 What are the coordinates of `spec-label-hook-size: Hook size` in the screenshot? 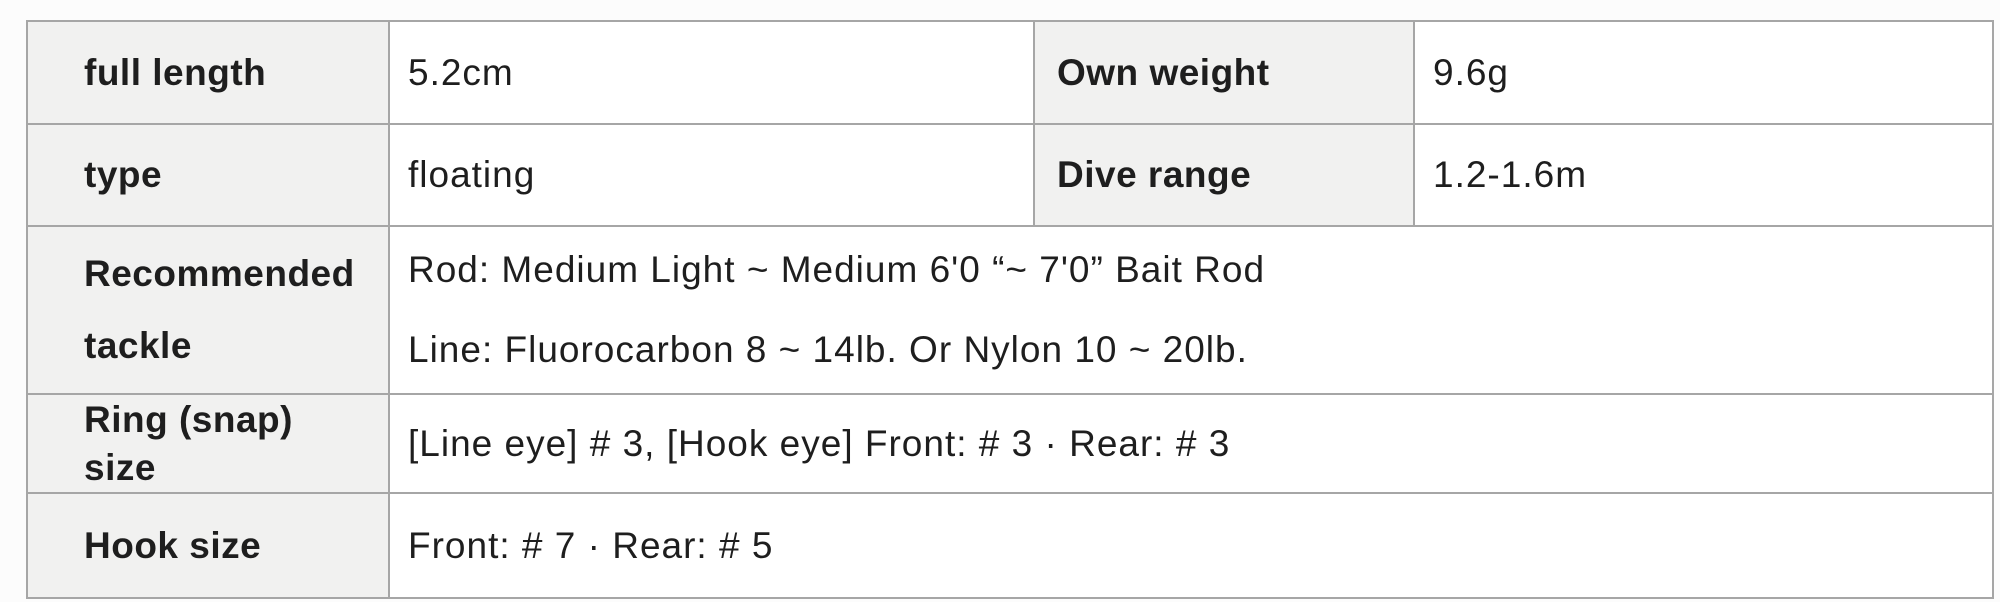 It's located at (208, 545).